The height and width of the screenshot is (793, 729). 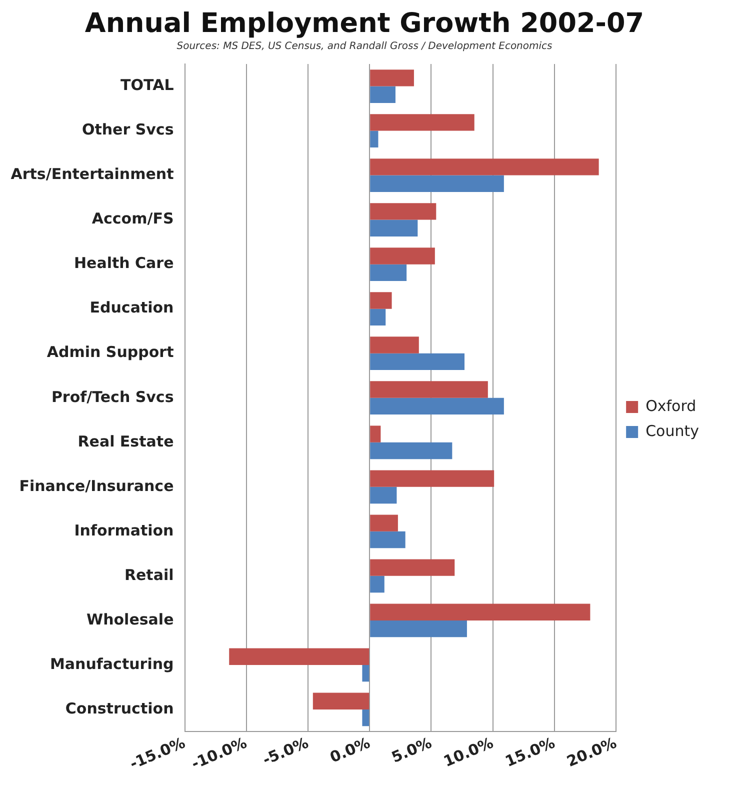 I want to click on y-tick-label: Arts/Entertainment, so click(x=92, y=174).